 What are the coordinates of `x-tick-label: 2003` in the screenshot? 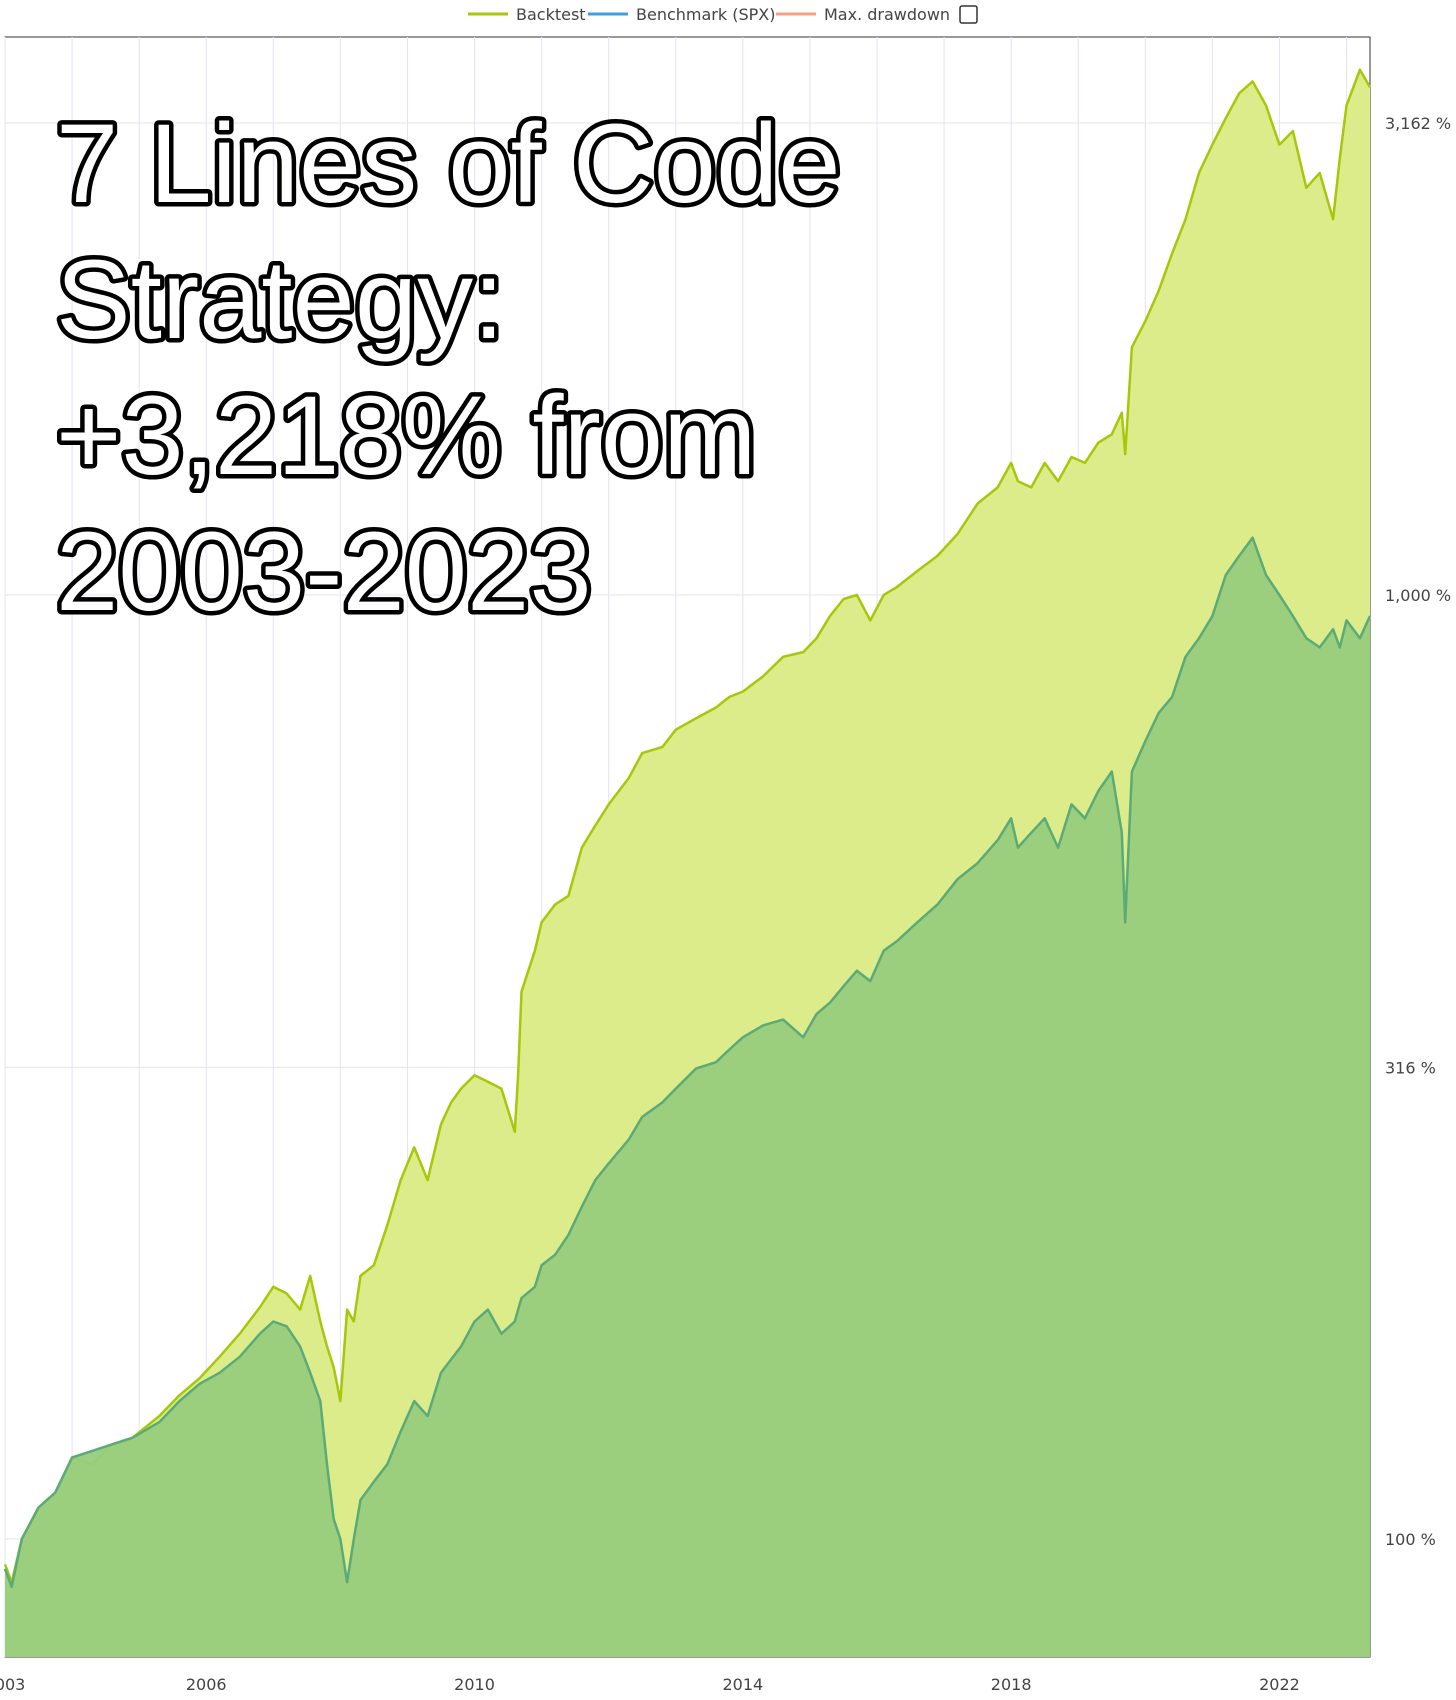 It's located at (12, 1684).